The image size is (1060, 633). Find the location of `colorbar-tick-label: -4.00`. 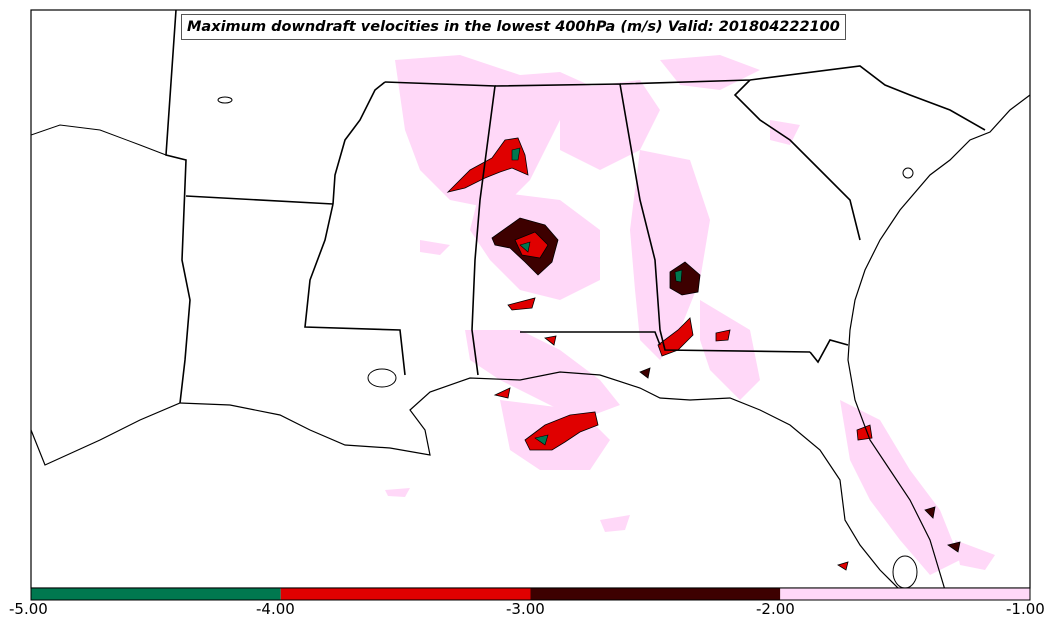

colorbar-tick-label: -4.00 is located at coordinates (275, 609).